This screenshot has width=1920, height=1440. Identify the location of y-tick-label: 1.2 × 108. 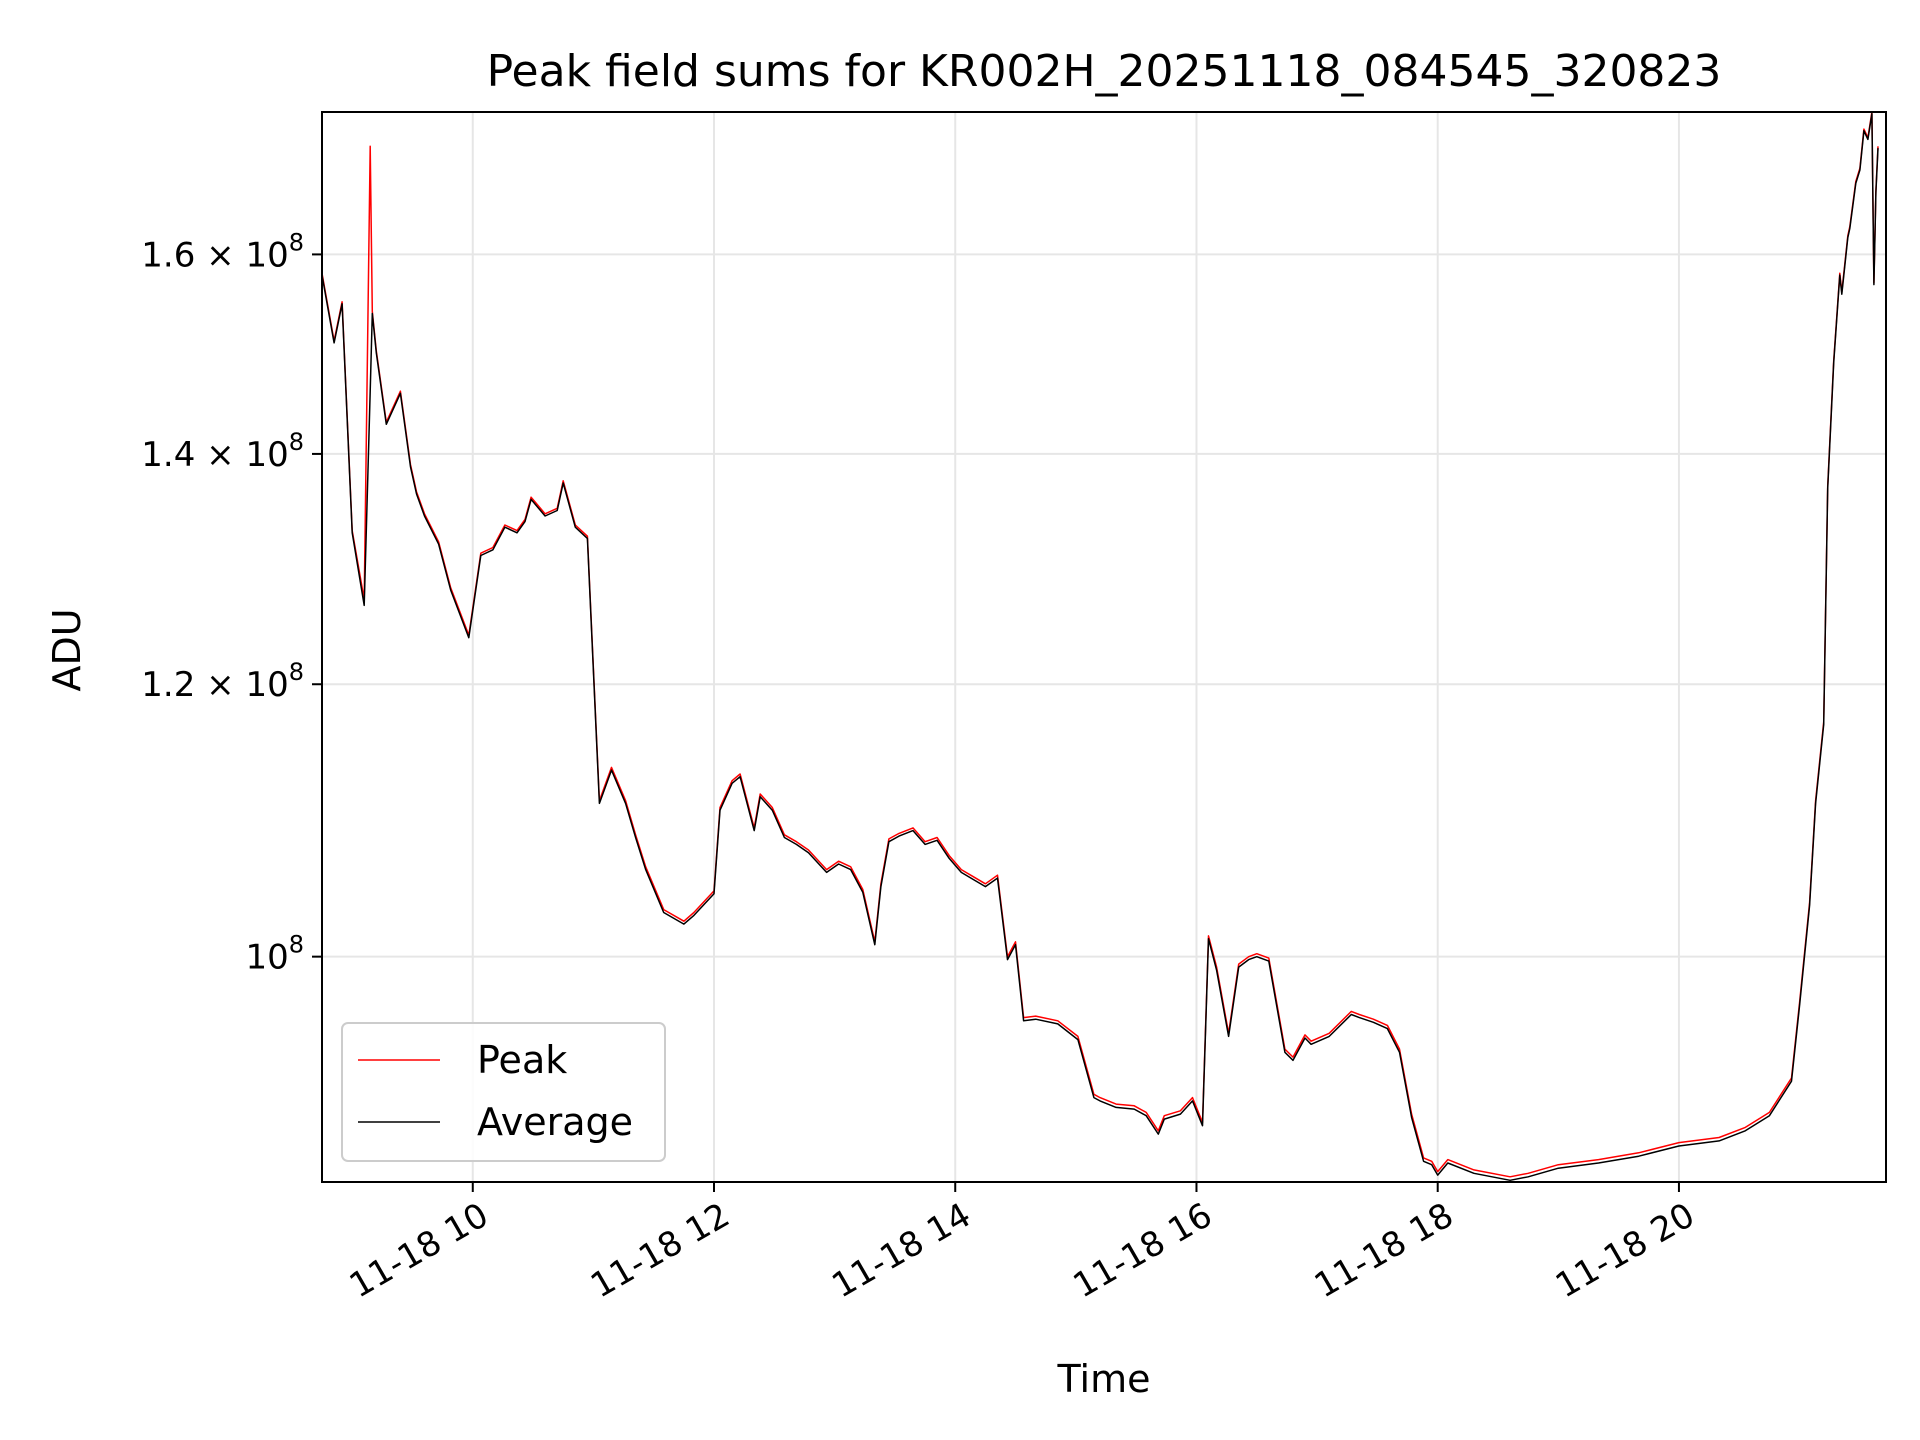
(222, 681).